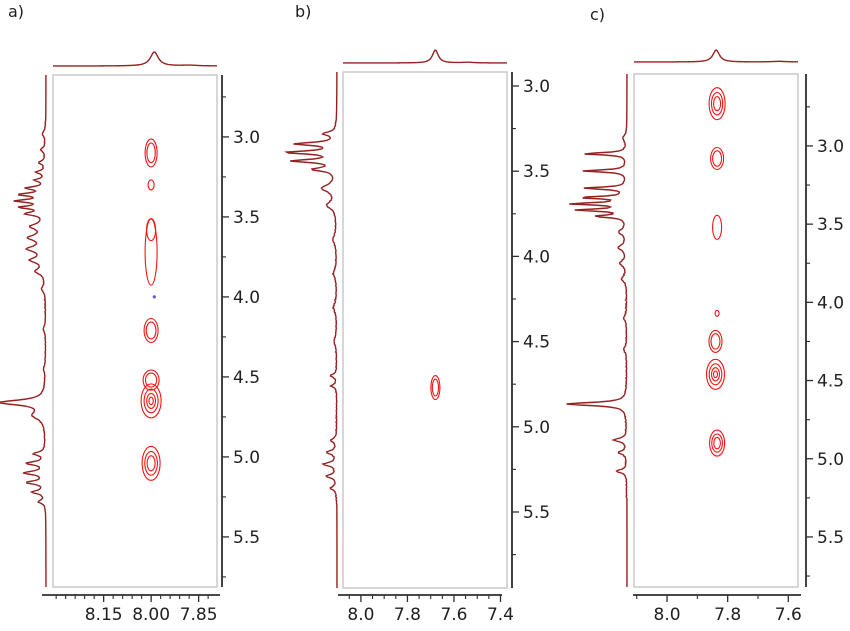 This screenshot has width=850, height=631. I want to click on panel-a-y-tick-label-3: 4.5, so click(246, 378).